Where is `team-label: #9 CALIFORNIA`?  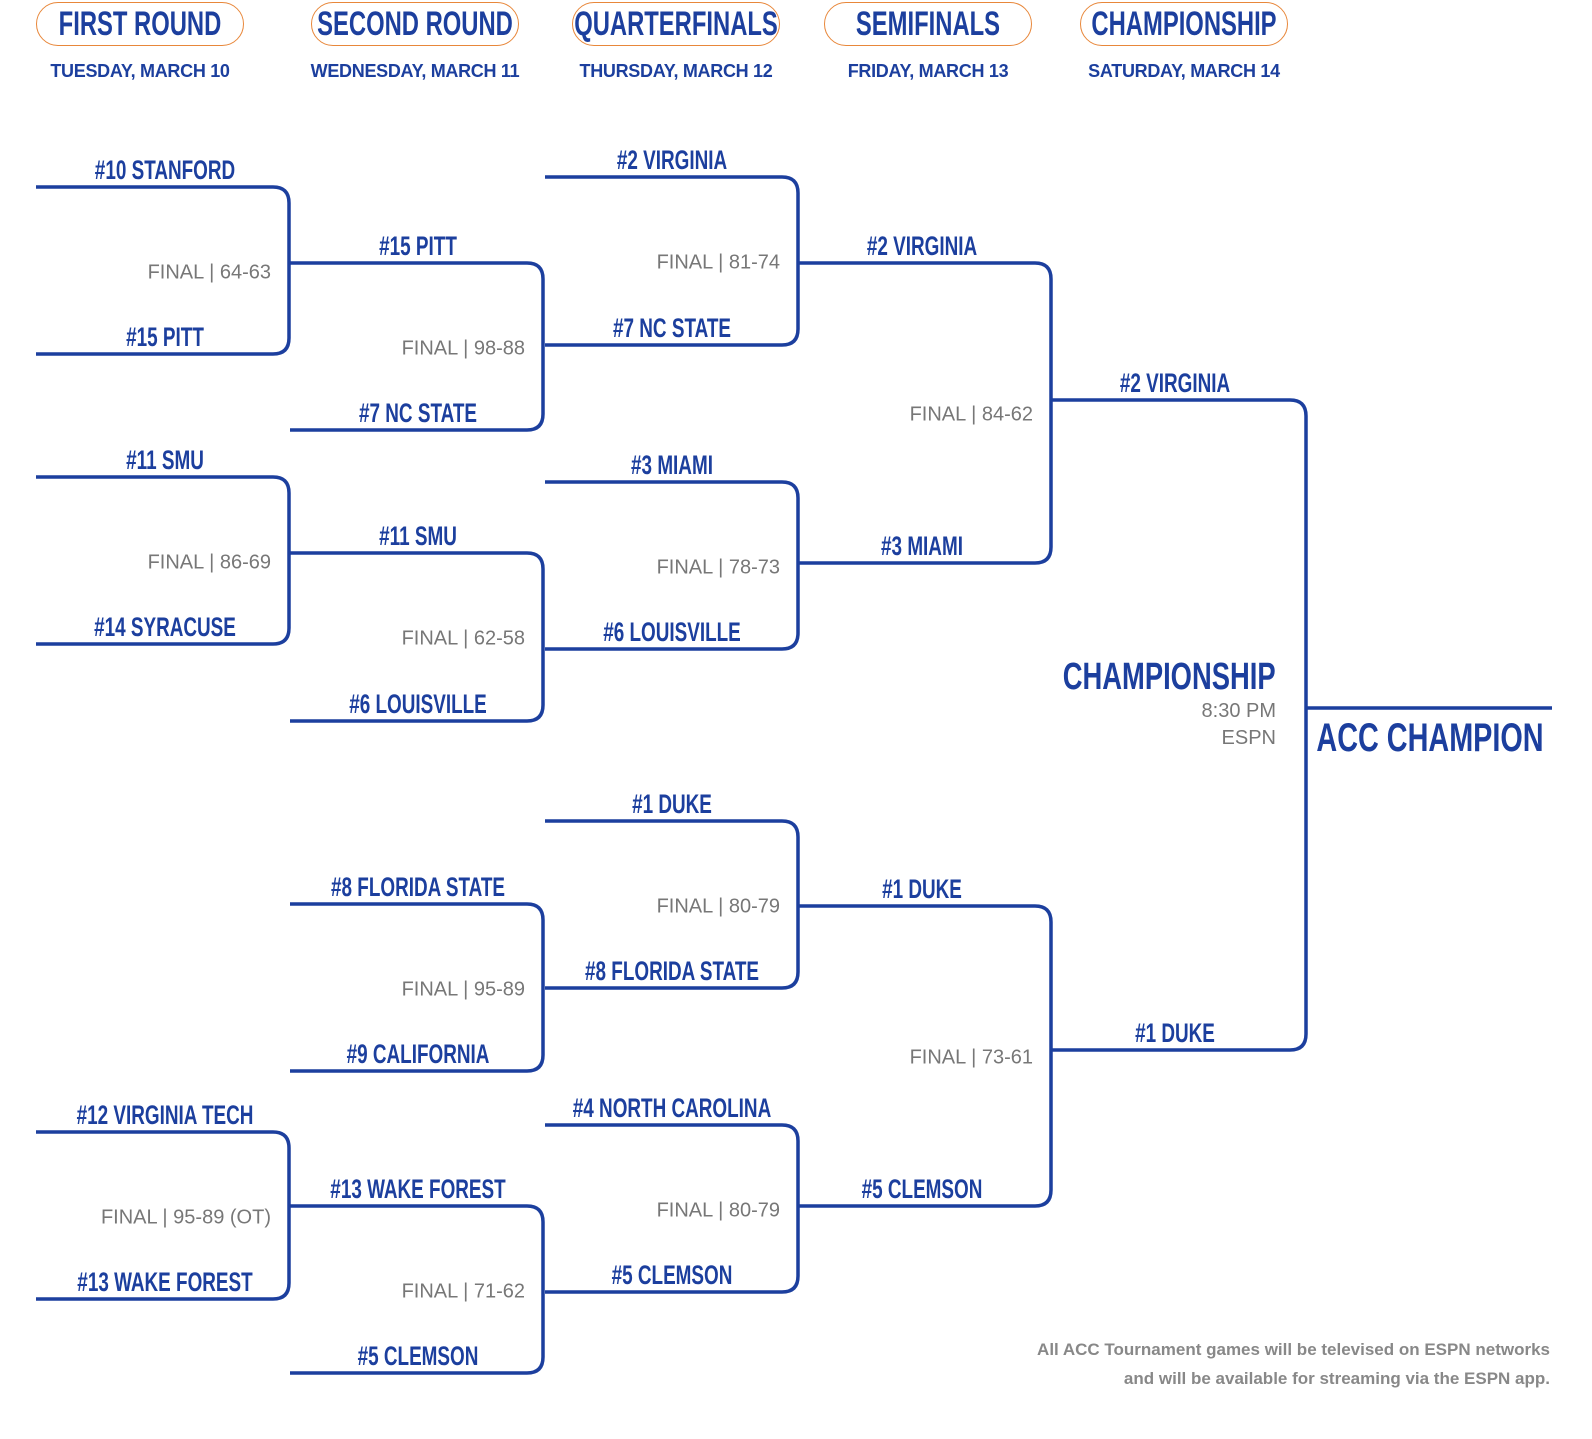
team-label: #9 CALIFORNIA is located at coordinates (418, 1054).